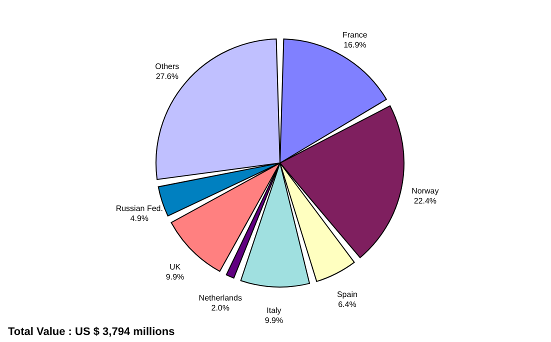  What do you see at coordinates (139, 219) in the screenshot?
I see `data-label: 4.9%` at bounding box center [139, 219].